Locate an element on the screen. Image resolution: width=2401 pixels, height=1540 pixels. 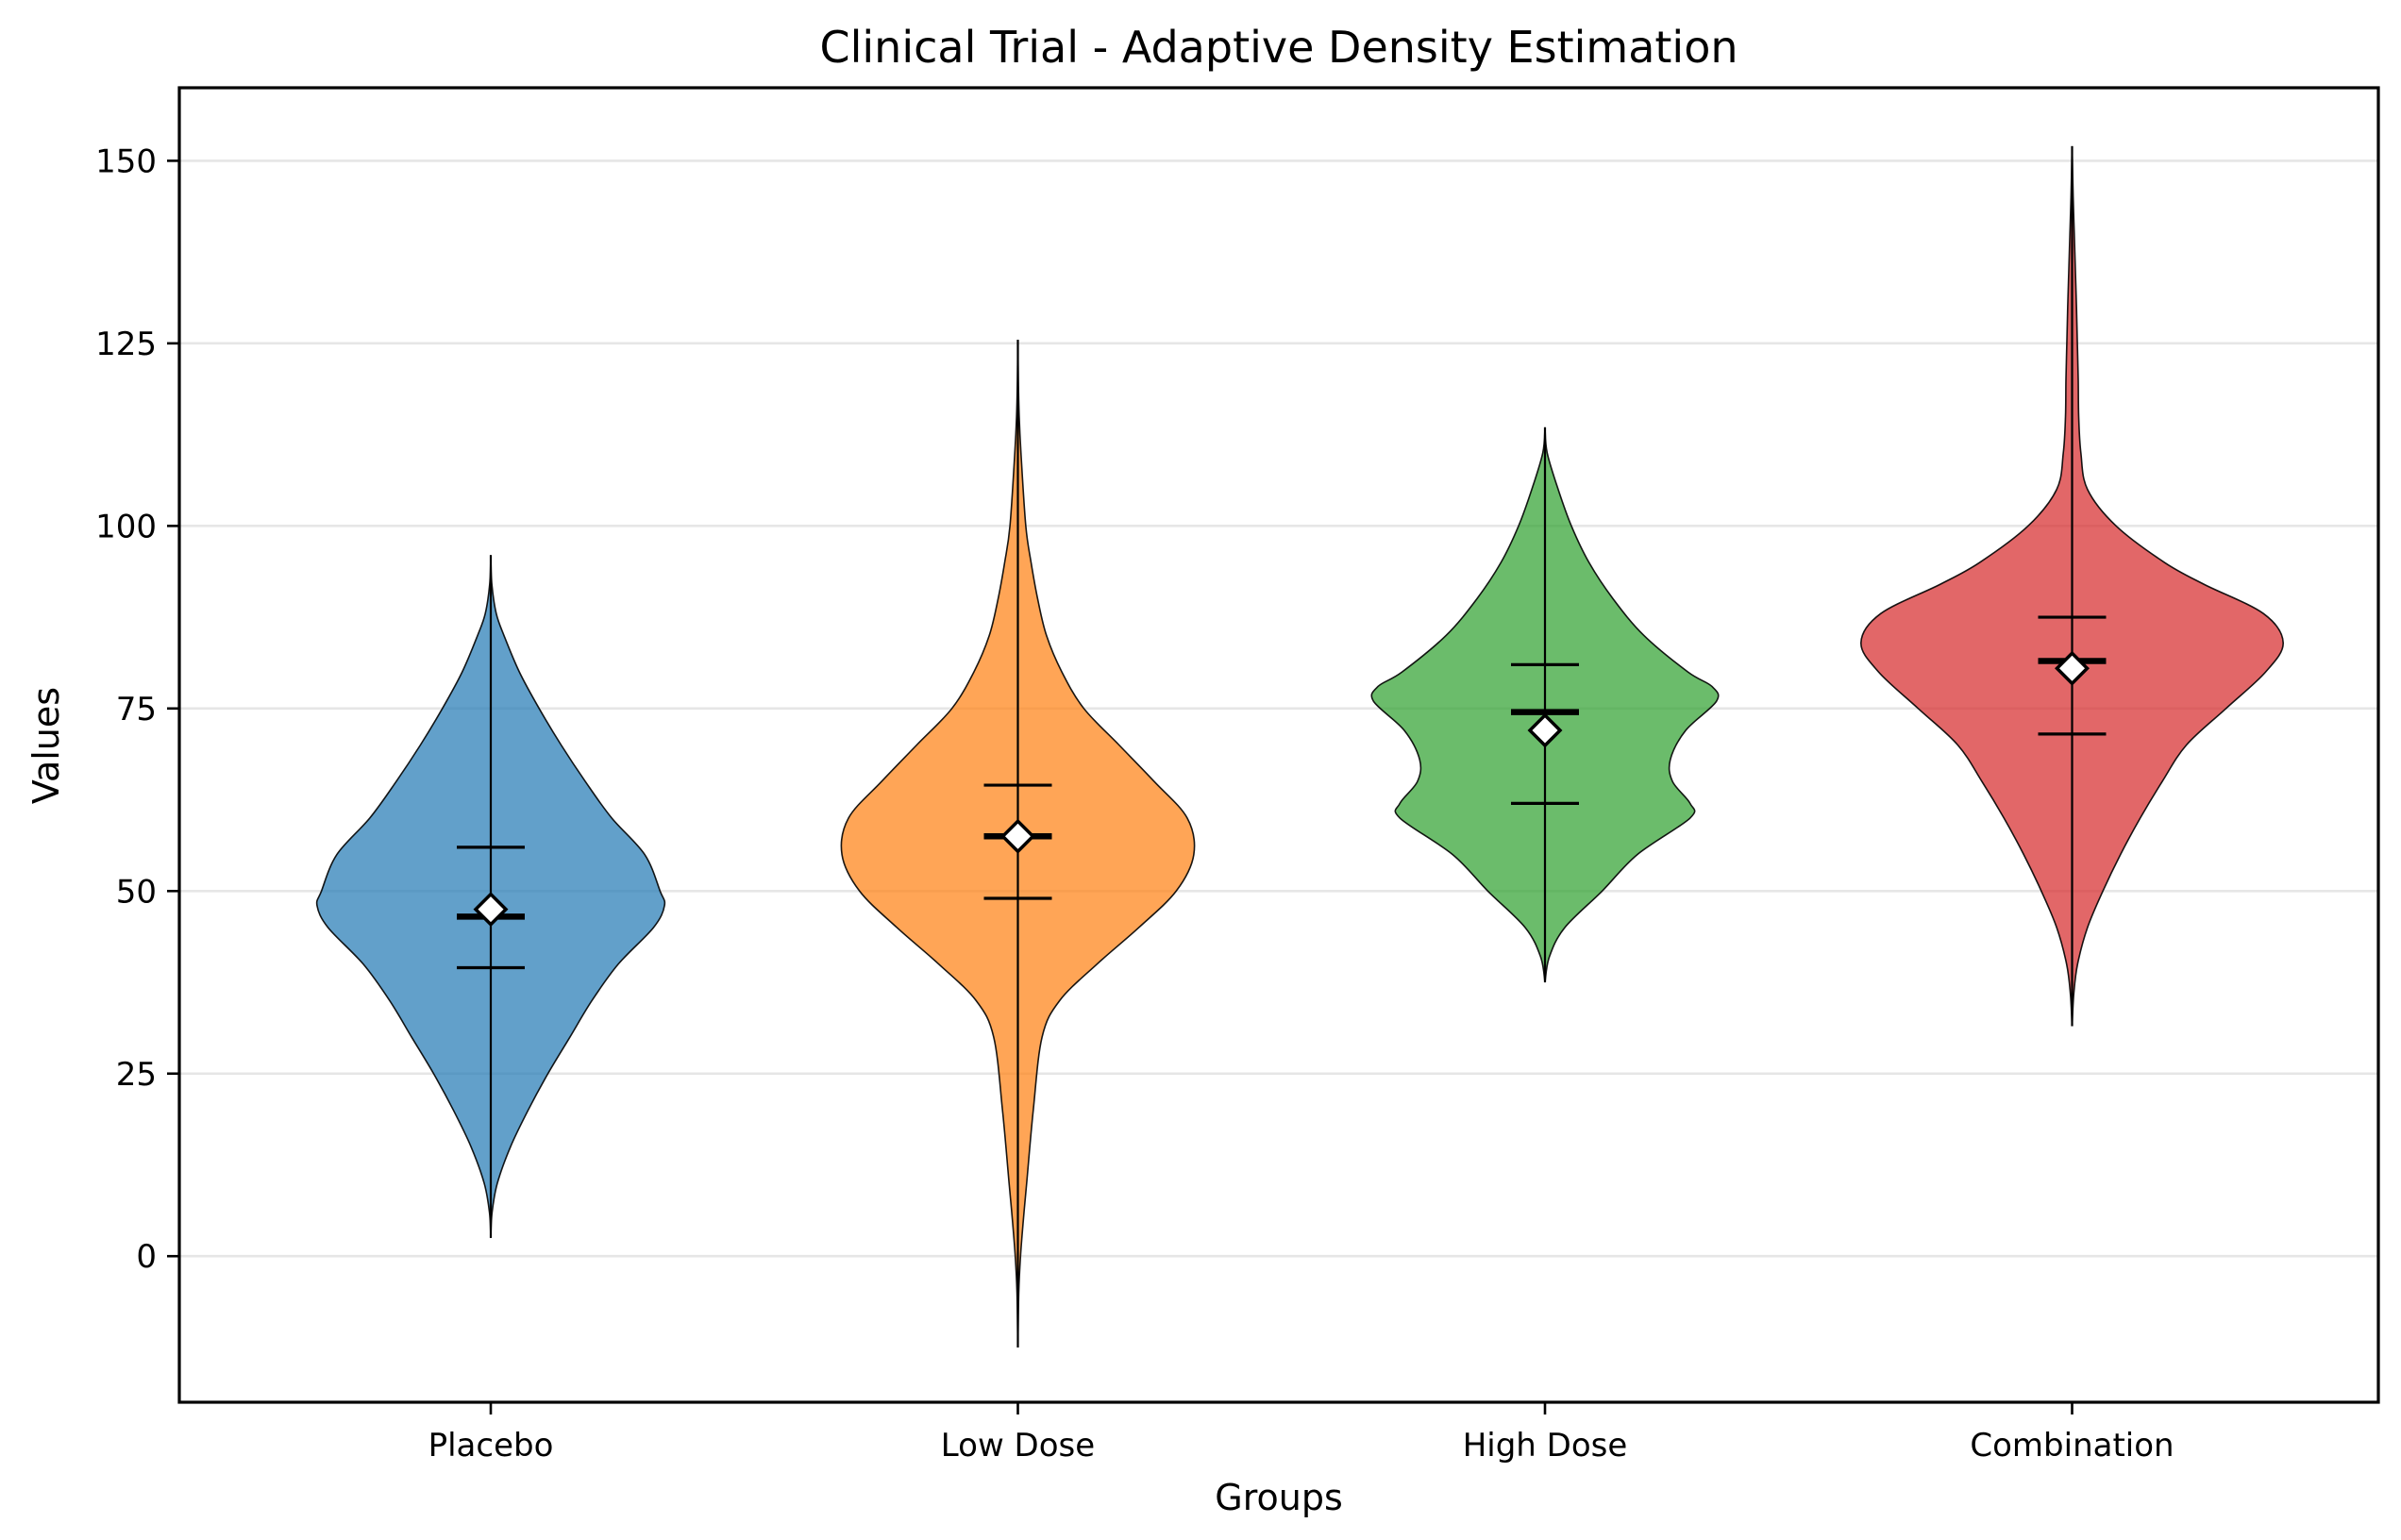
x-tick-label: High Dose is located at coordinates (1545, 1446).